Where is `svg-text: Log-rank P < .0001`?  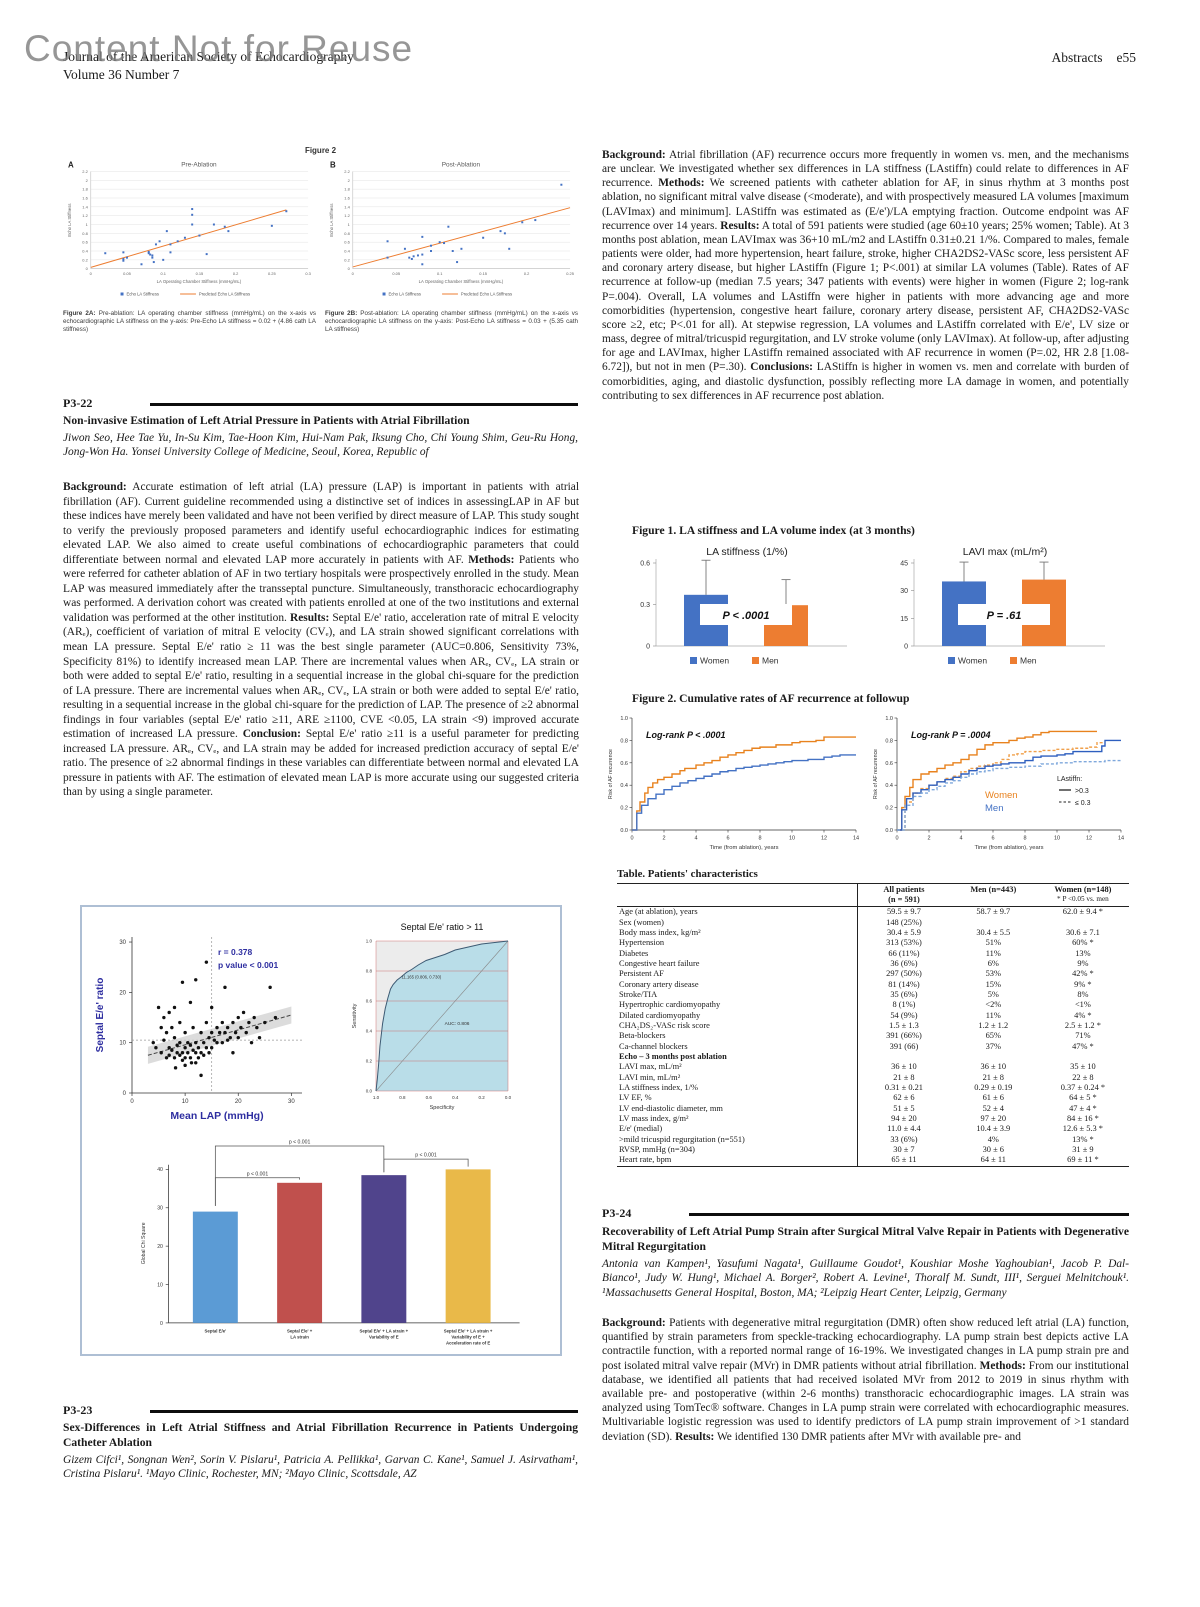
svg-text: Log-rank P < .0001 is located at coordinates (685, 735).